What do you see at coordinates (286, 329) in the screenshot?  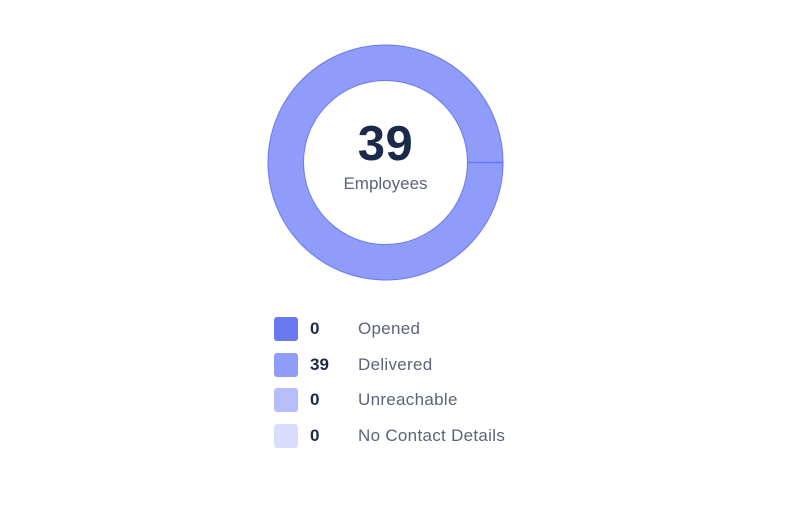 I see `legend-swatch-opened` at bounding box center [286, 329].